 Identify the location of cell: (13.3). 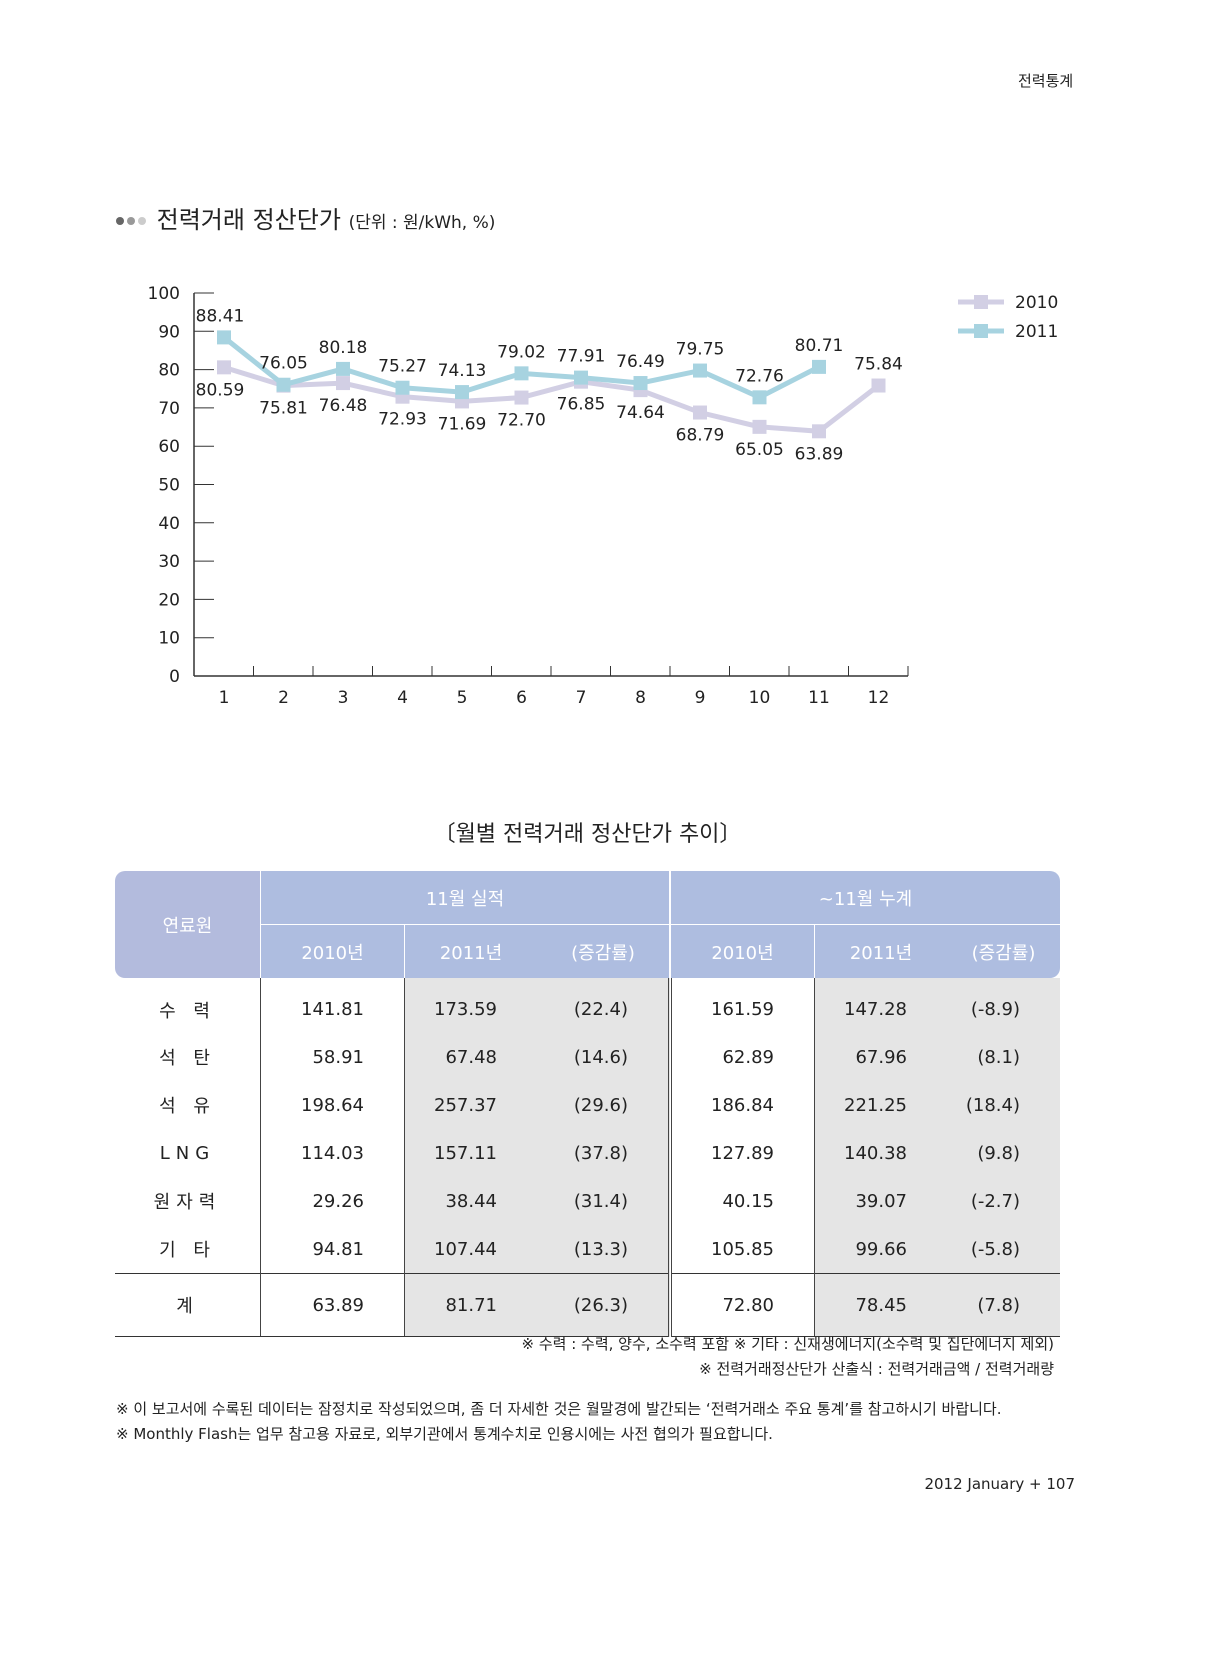
(603, 1249).